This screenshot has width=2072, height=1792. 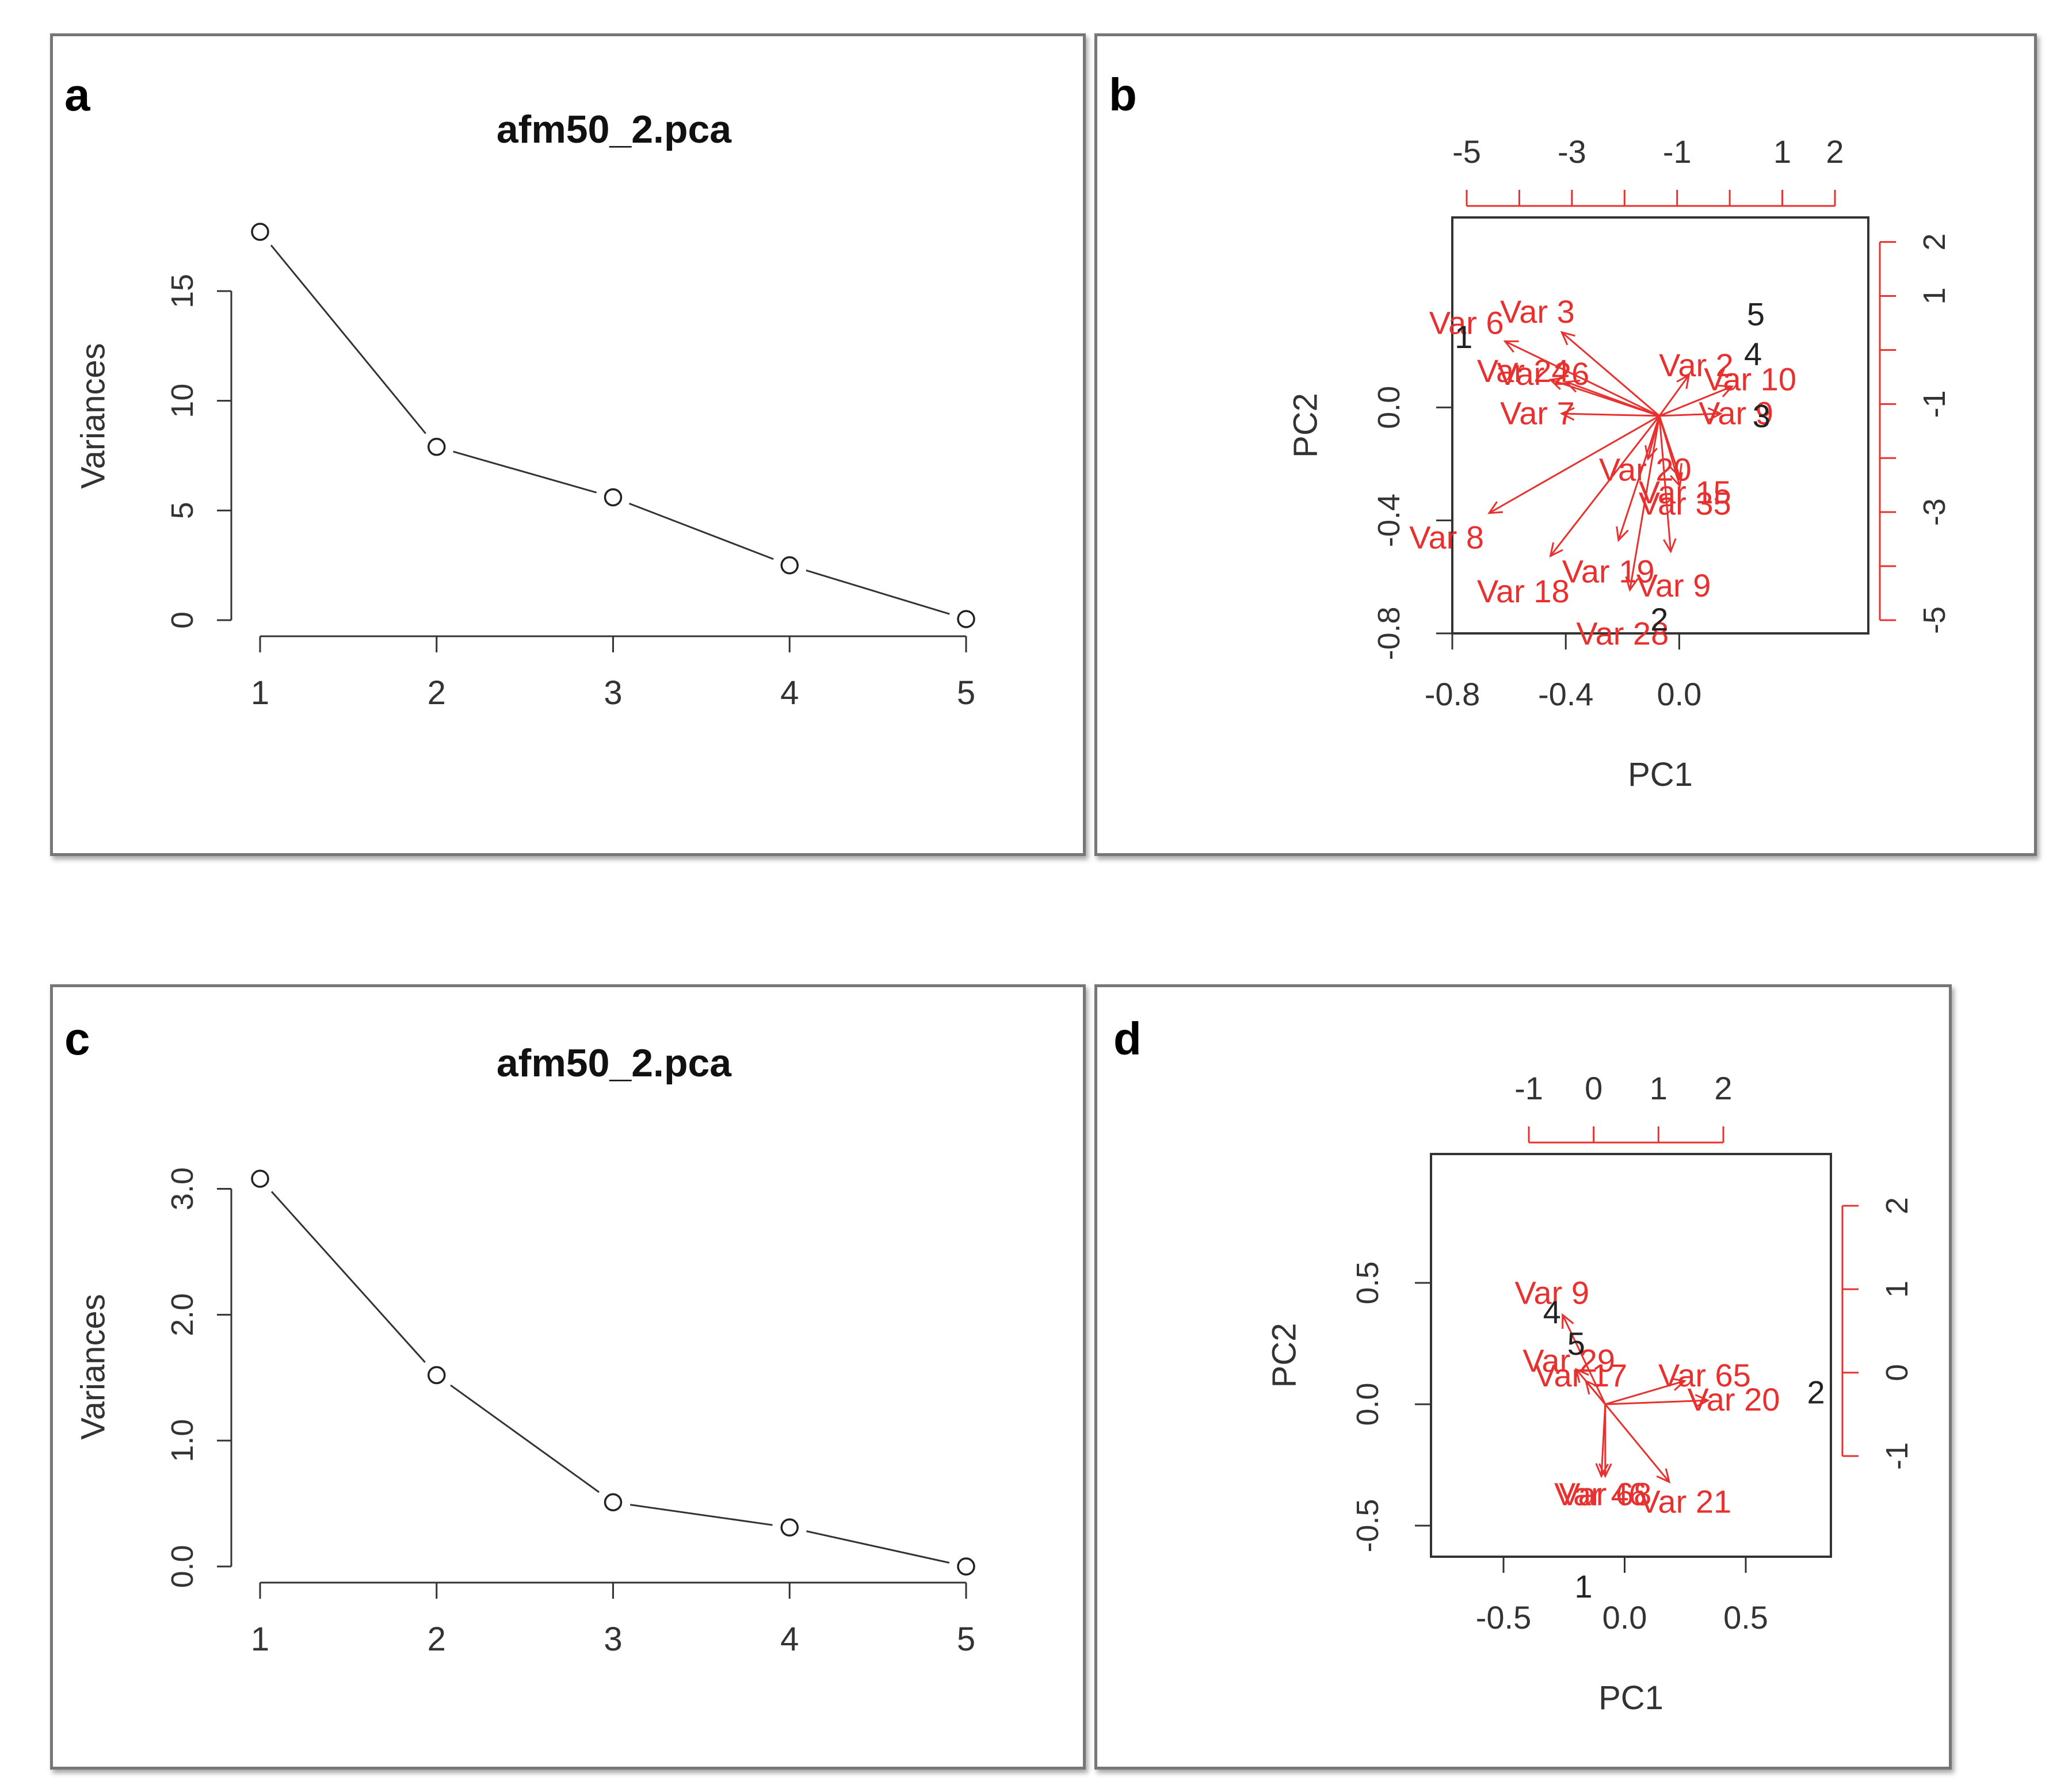 I want to click on variable-label: Var 17, so click(x=1581, y=1375).